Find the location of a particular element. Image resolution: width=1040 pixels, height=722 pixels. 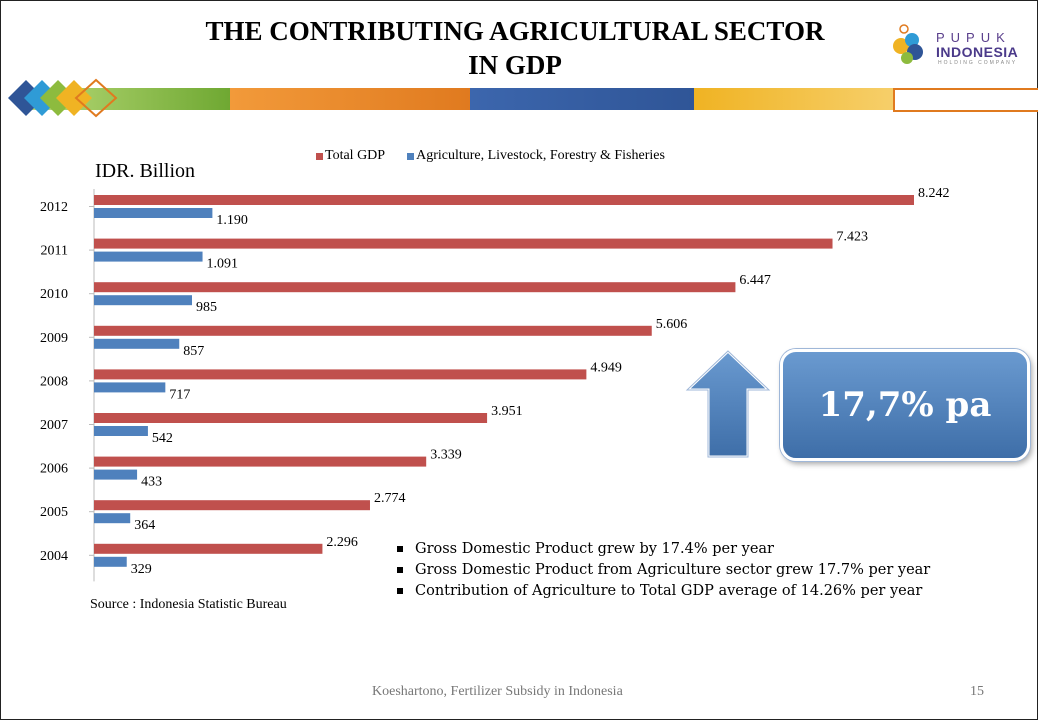

chevron-decoration-icon is located at coordinates (63, 98).